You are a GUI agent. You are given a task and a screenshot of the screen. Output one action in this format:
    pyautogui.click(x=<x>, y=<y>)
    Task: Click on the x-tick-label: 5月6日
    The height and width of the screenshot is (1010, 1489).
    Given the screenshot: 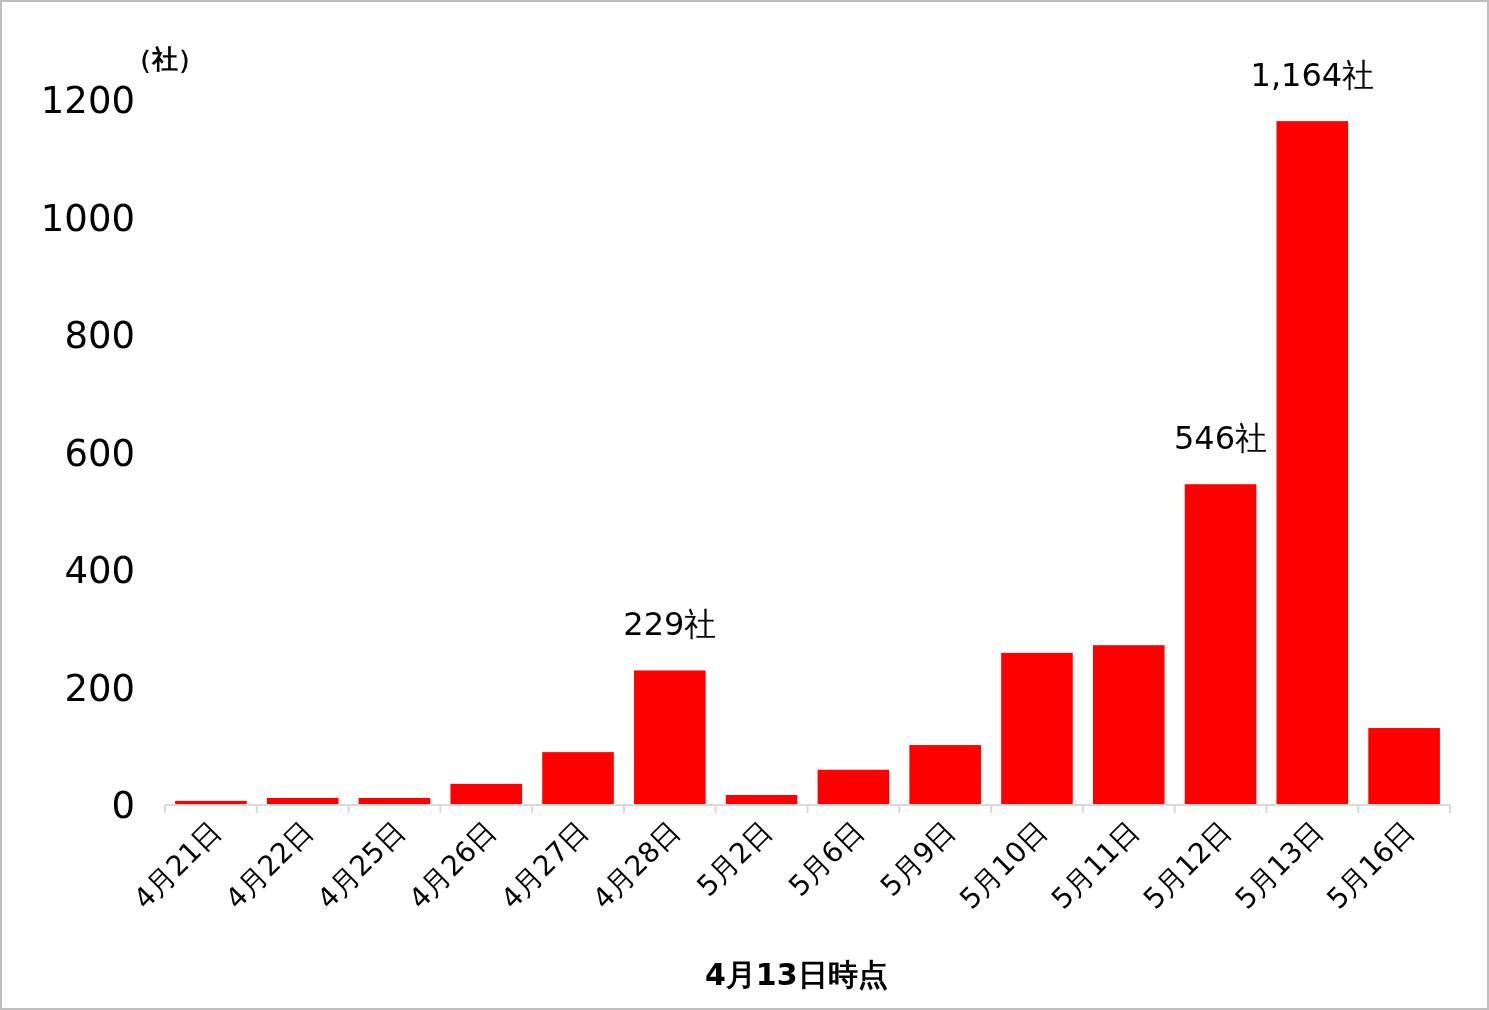 What is the action you would take?
    pyautogui.click(x=826, y=858)
    